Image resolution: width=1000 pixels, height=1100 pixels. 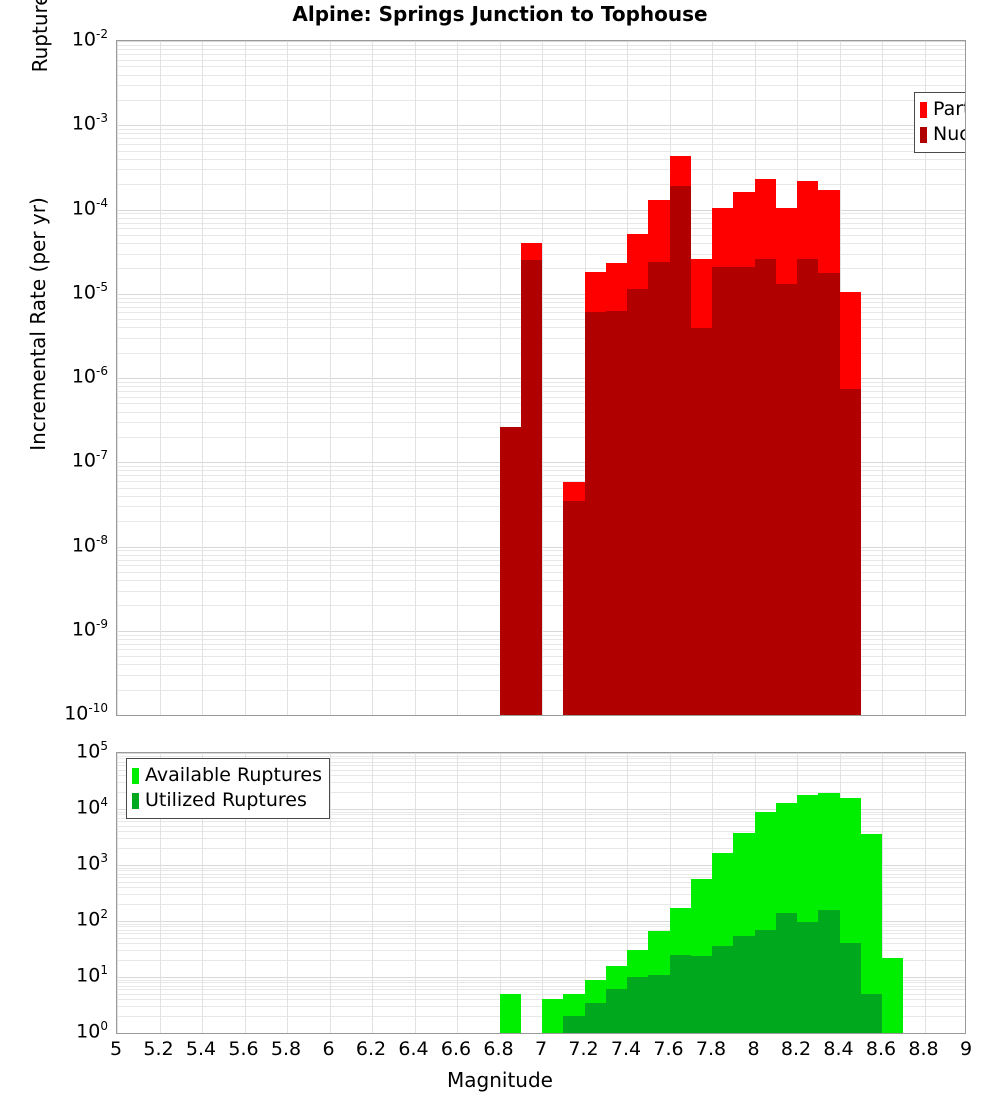 What do you see at coordinates (233, 775) in the screenshot?
I see `legend-label-available-ruptures: Available Ruptures` at bounding box center [233, 775].